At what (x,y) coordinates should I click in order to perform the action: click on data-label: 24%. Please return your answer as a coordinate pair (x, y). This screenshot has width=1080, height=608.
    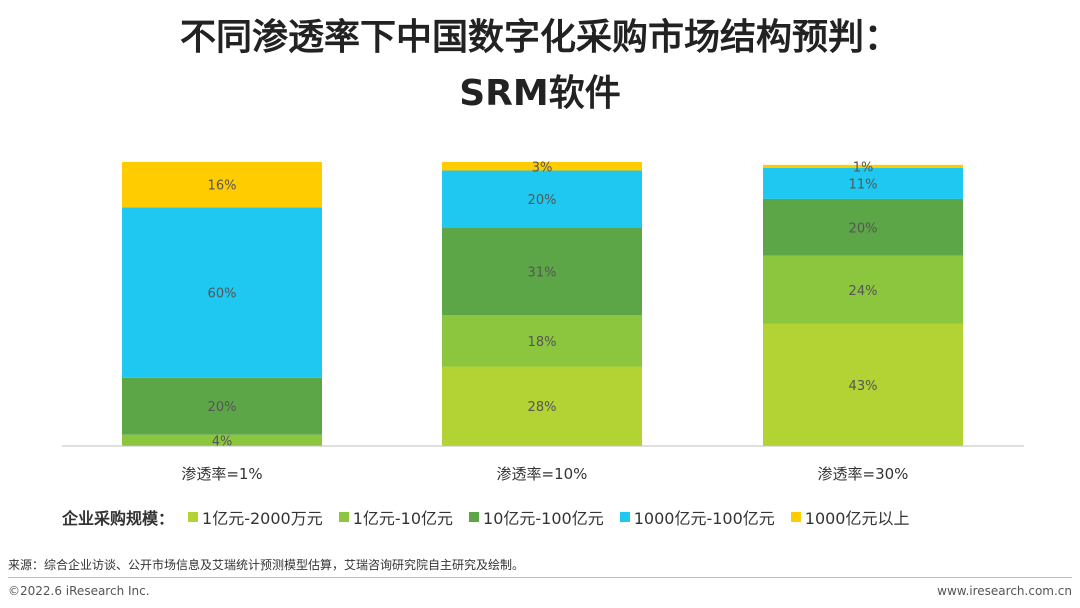
    Looking at the image, I should click on (863, 291).